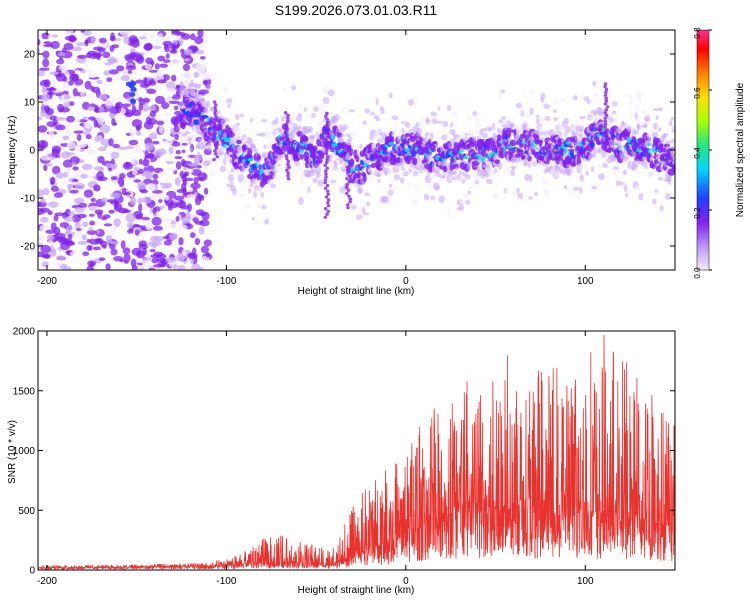 The image size is (750, 605). What do you see at coordinates (585, 581) in the screenshot?
I see `x-tick-label: 100` at bounding box center [585, 581].